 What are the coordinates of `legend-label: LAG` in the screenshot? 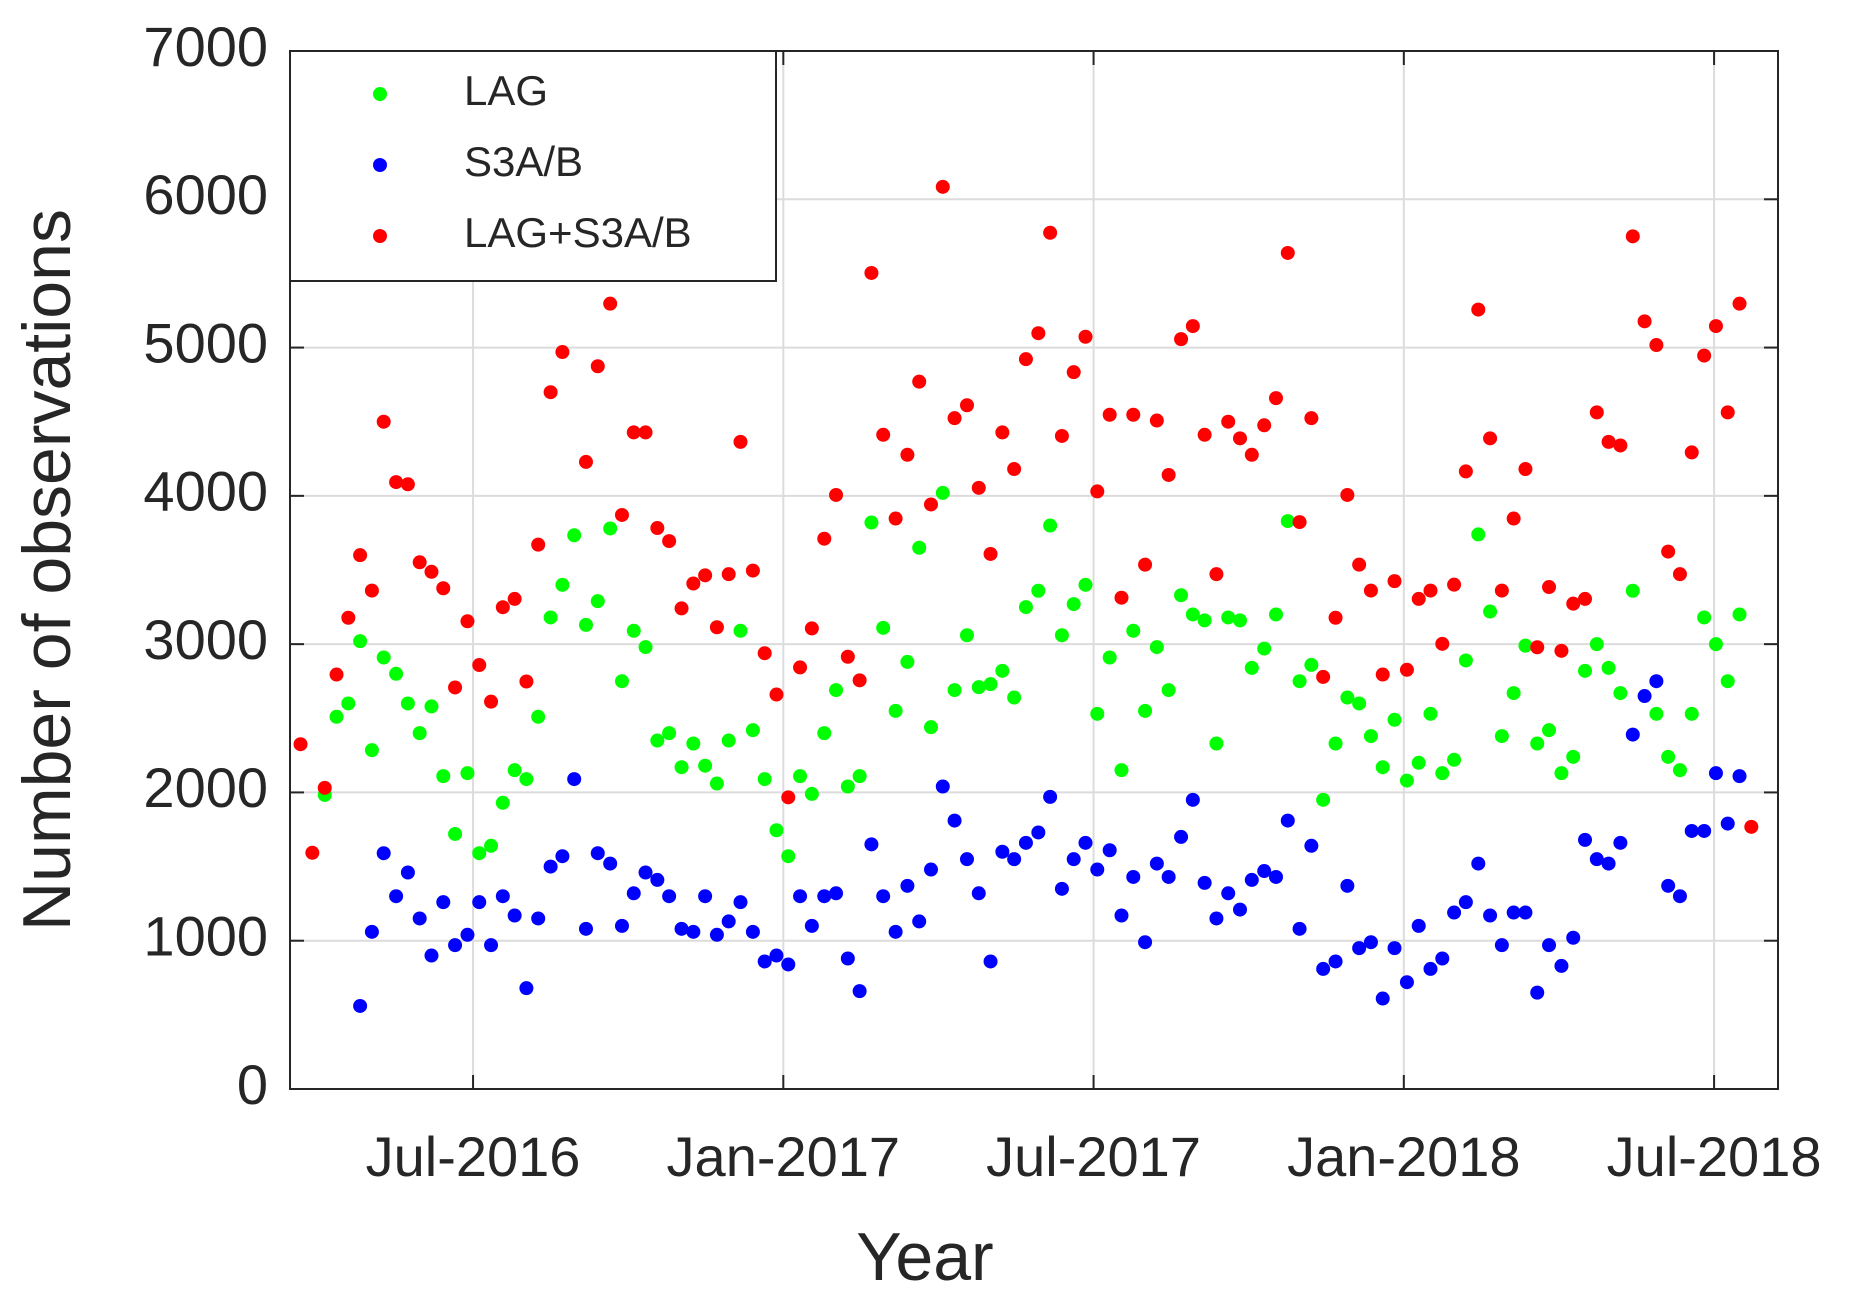 It's located at (506, 90).